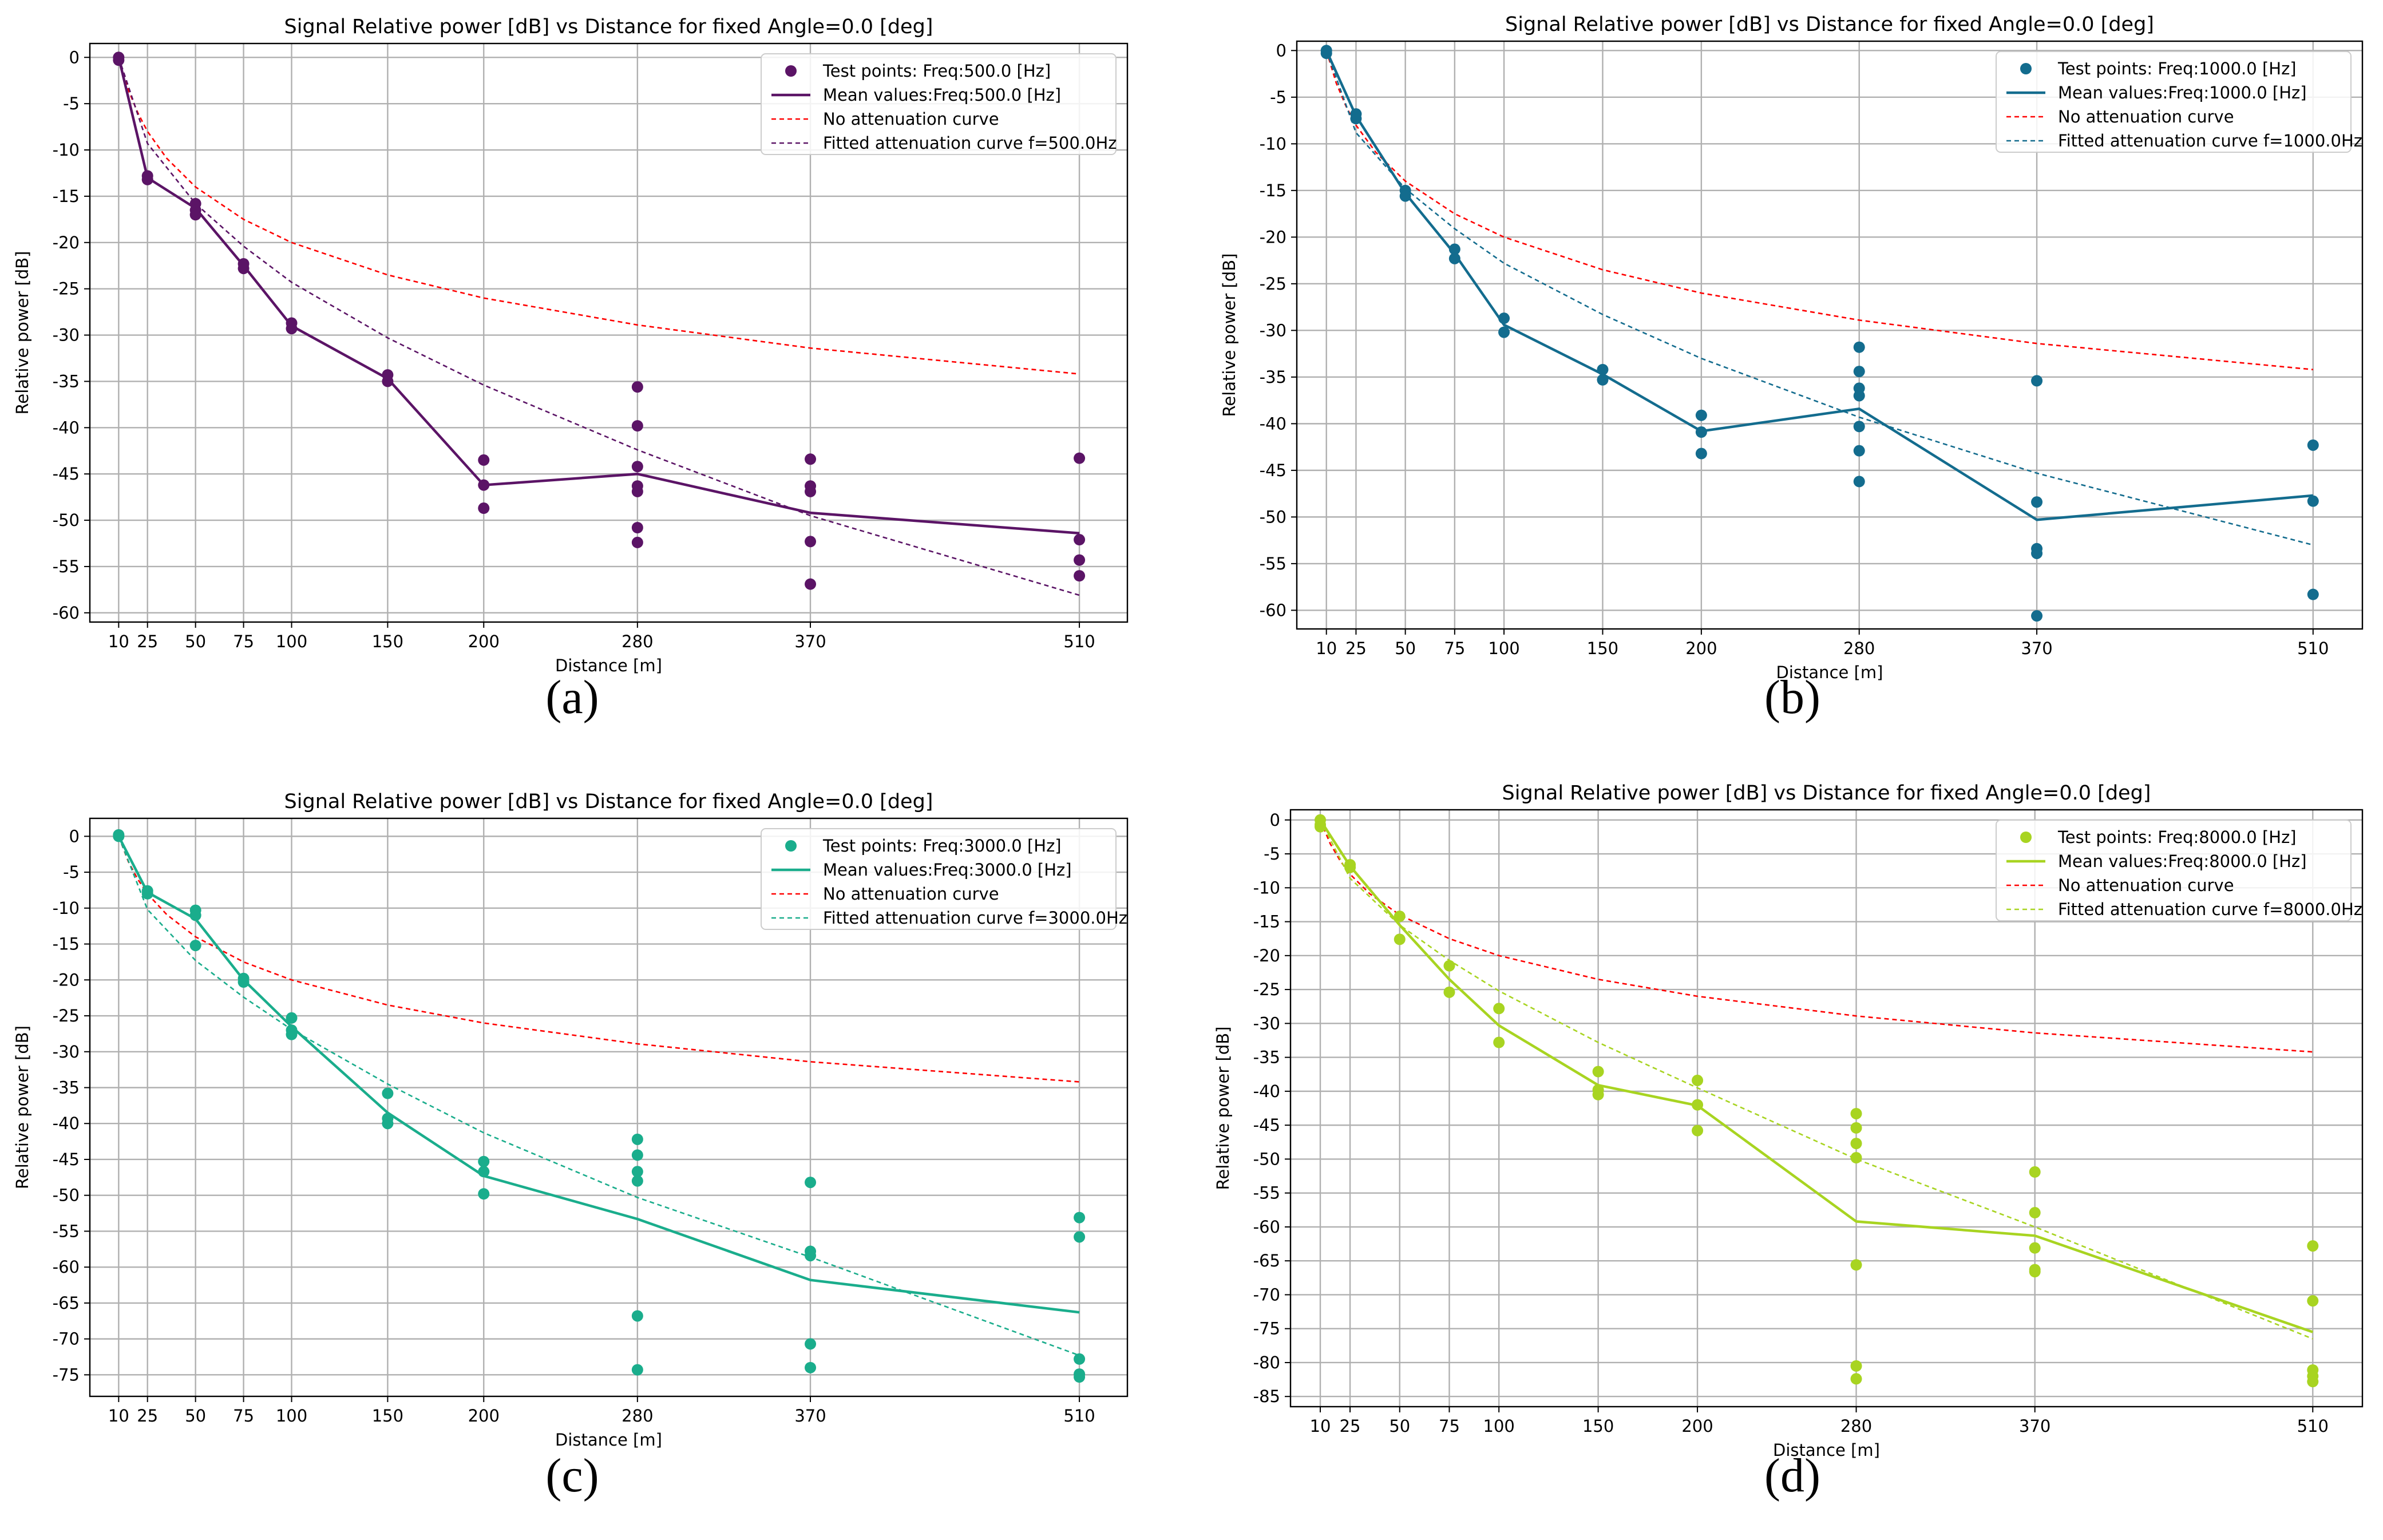 The image size is (2383, 1540). I want to click on x-tick-label: 50, so click(196, 1416).